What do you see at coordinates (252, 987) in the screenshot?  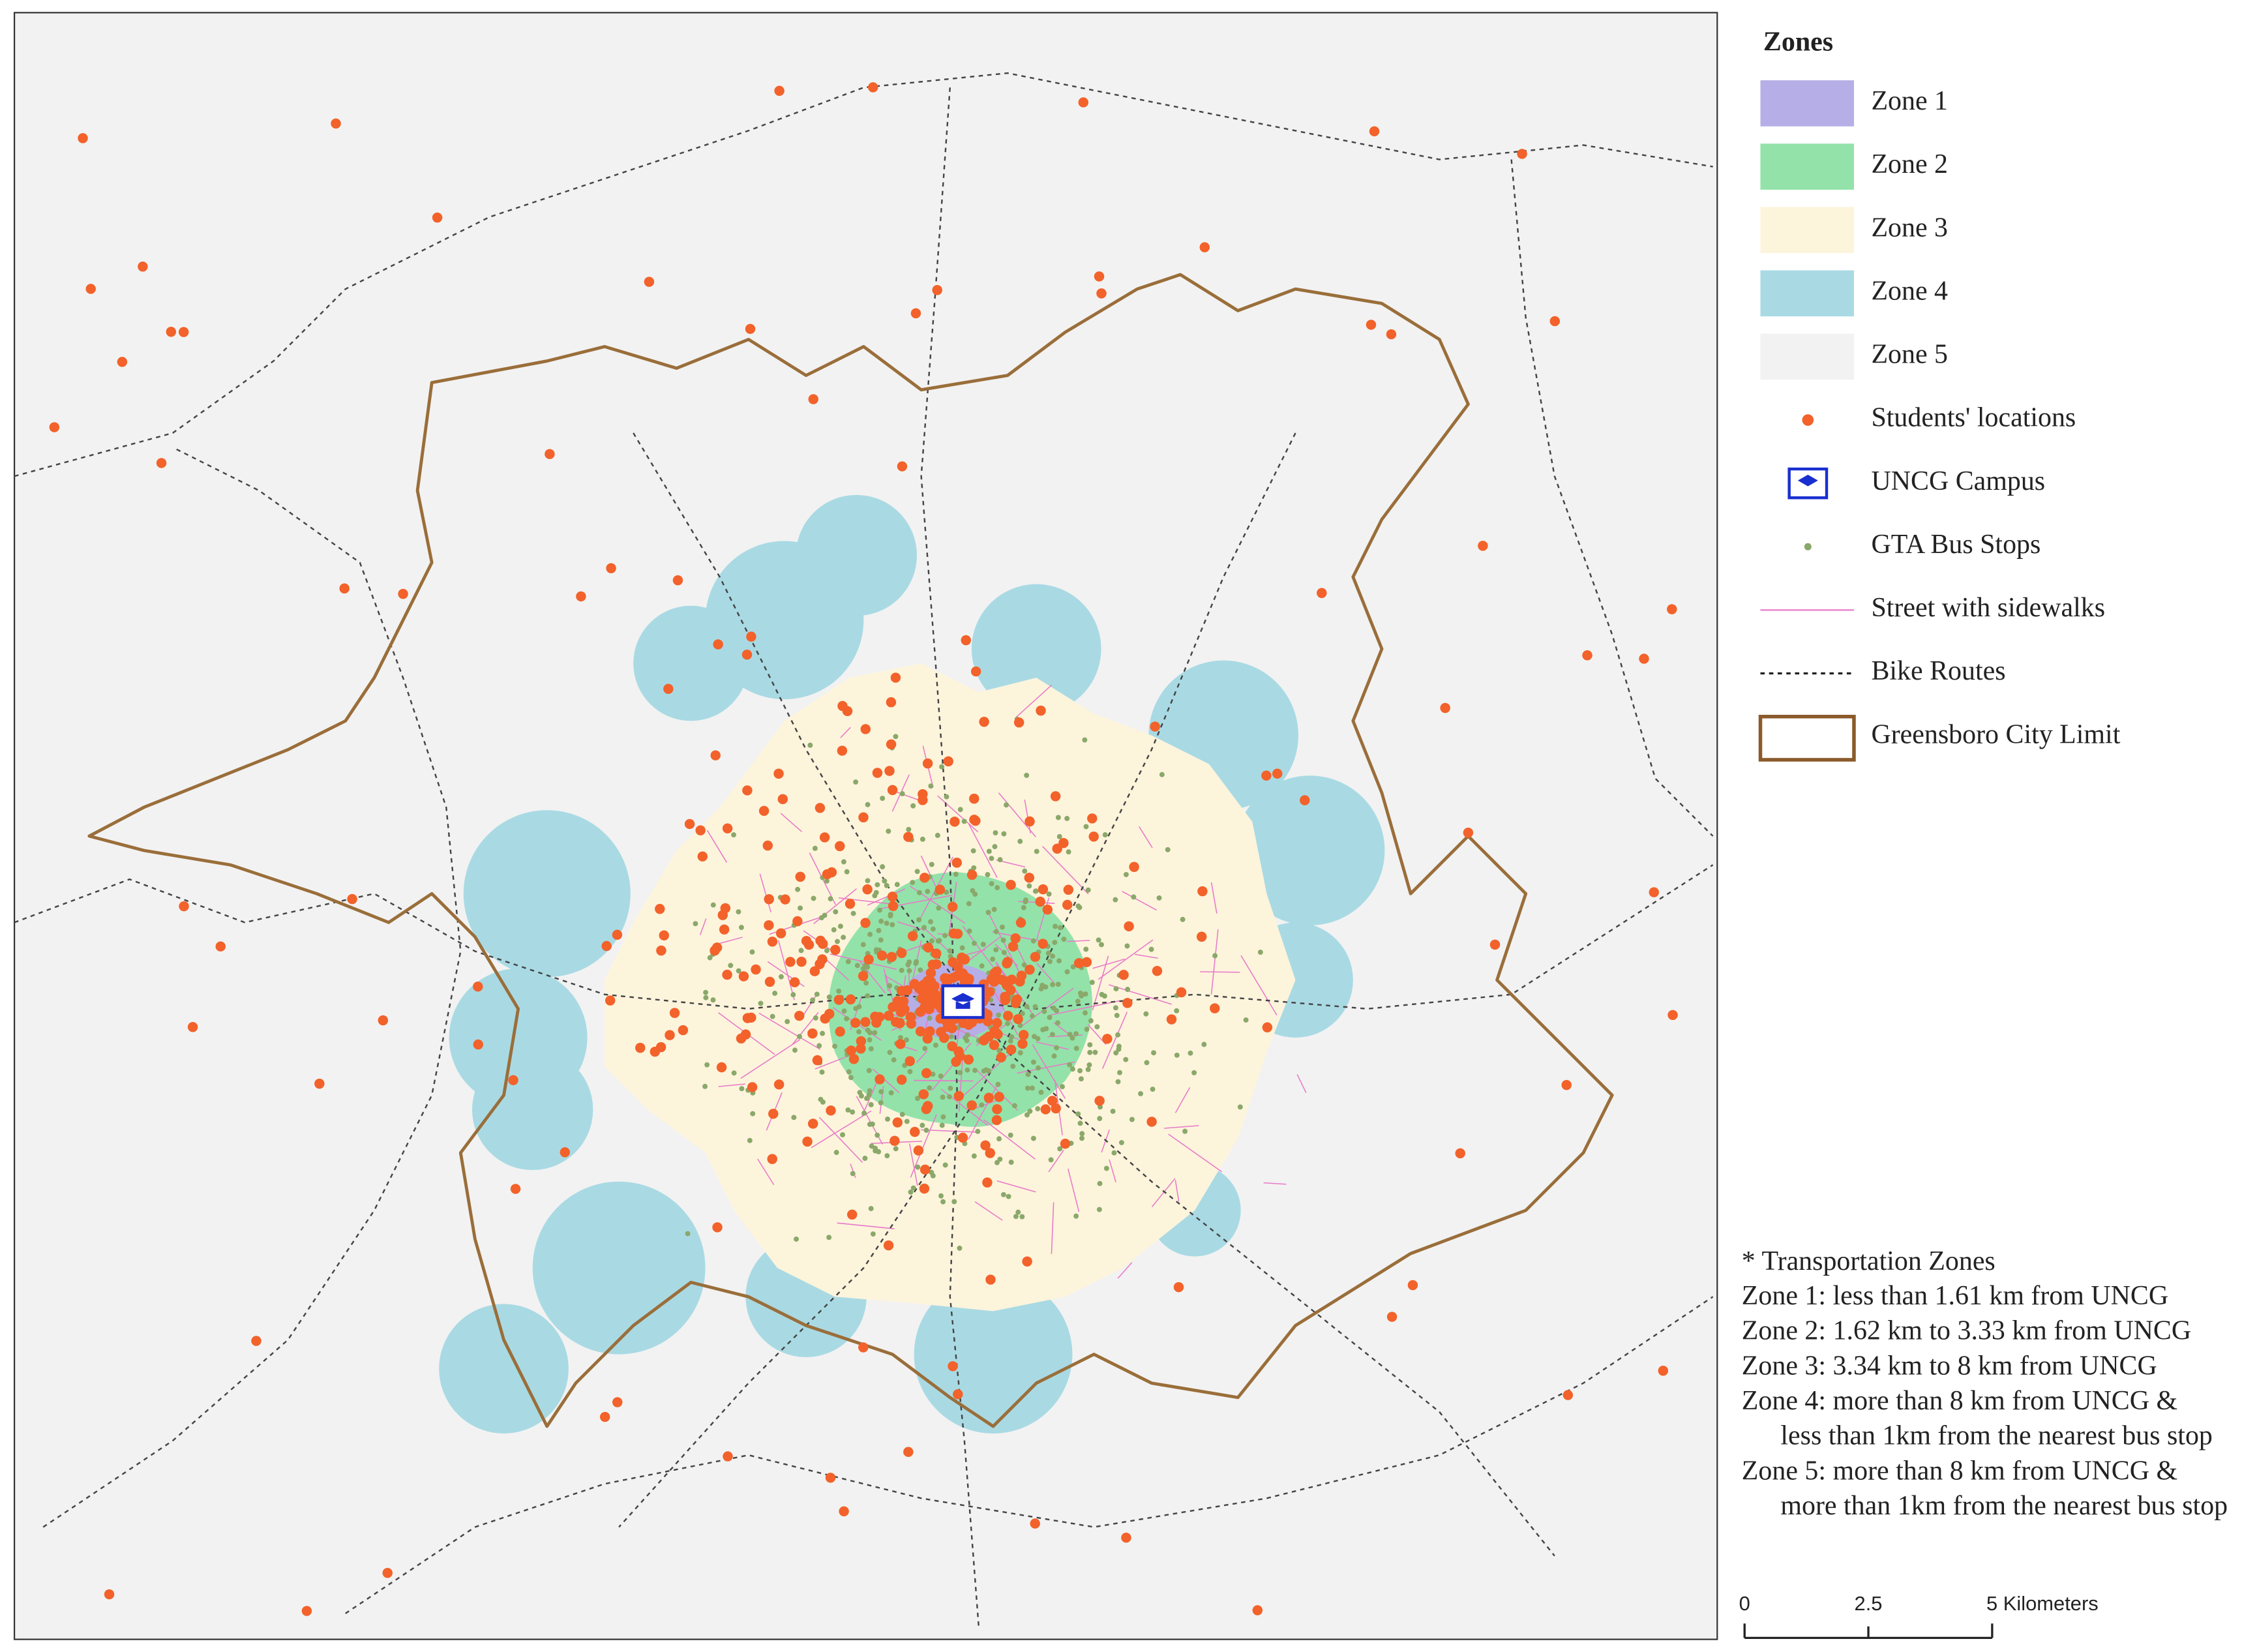 I see `bike-route` at bounding box center [252, 987].